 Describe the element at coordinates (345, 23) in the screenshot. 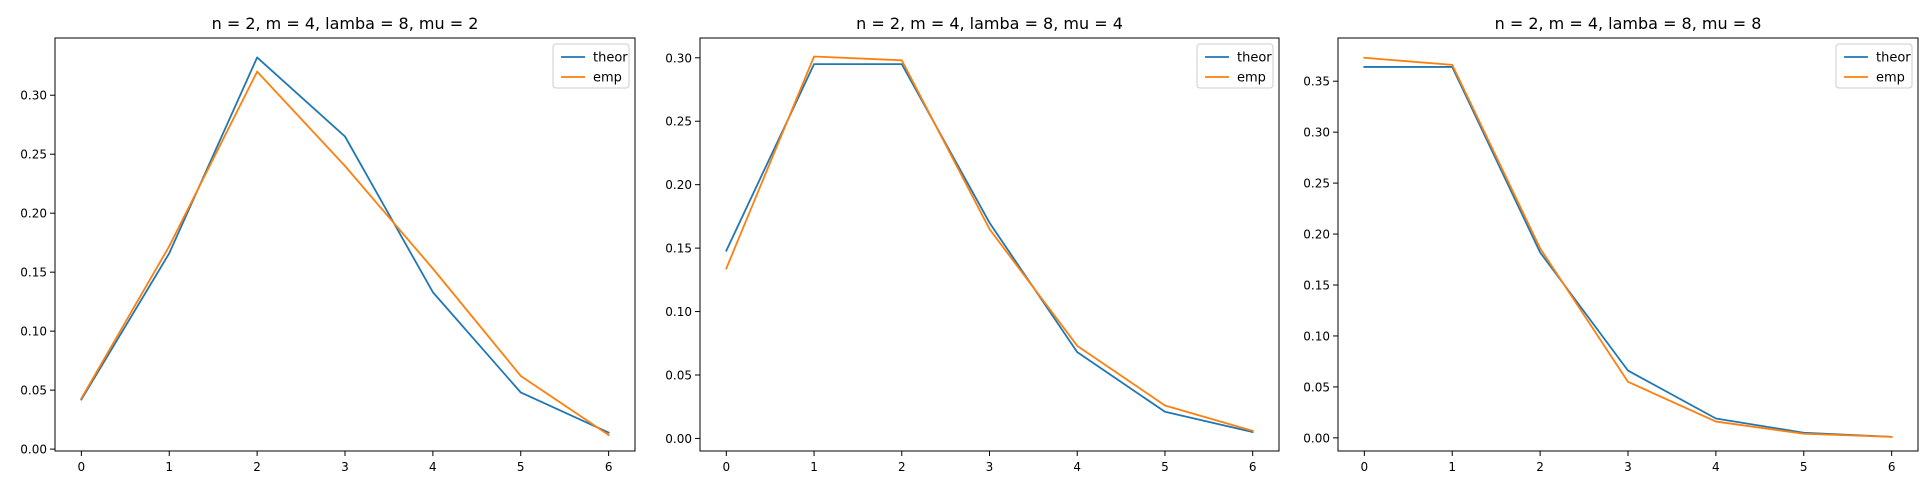

I see `chart-title: n = 2, m = 4, lamba = 8, mu = 2` at that location.